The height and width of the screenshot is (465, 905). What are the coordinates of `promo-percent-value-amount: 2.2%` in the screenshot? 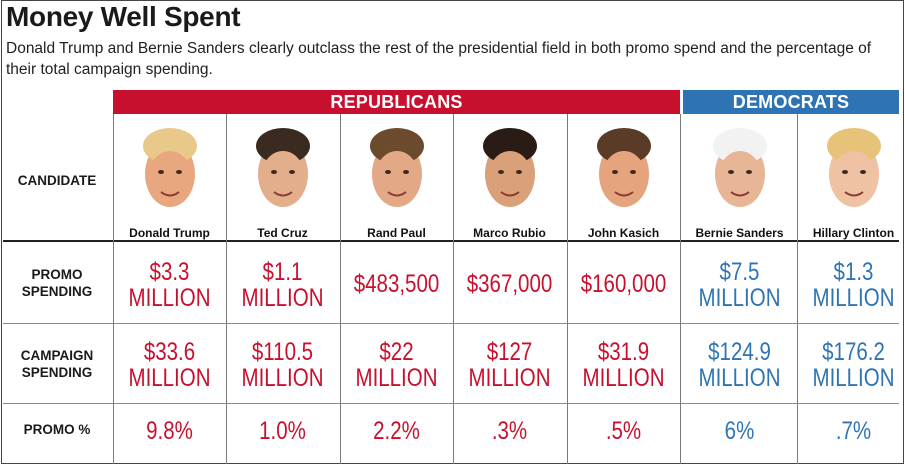 It's located at (396, 431).